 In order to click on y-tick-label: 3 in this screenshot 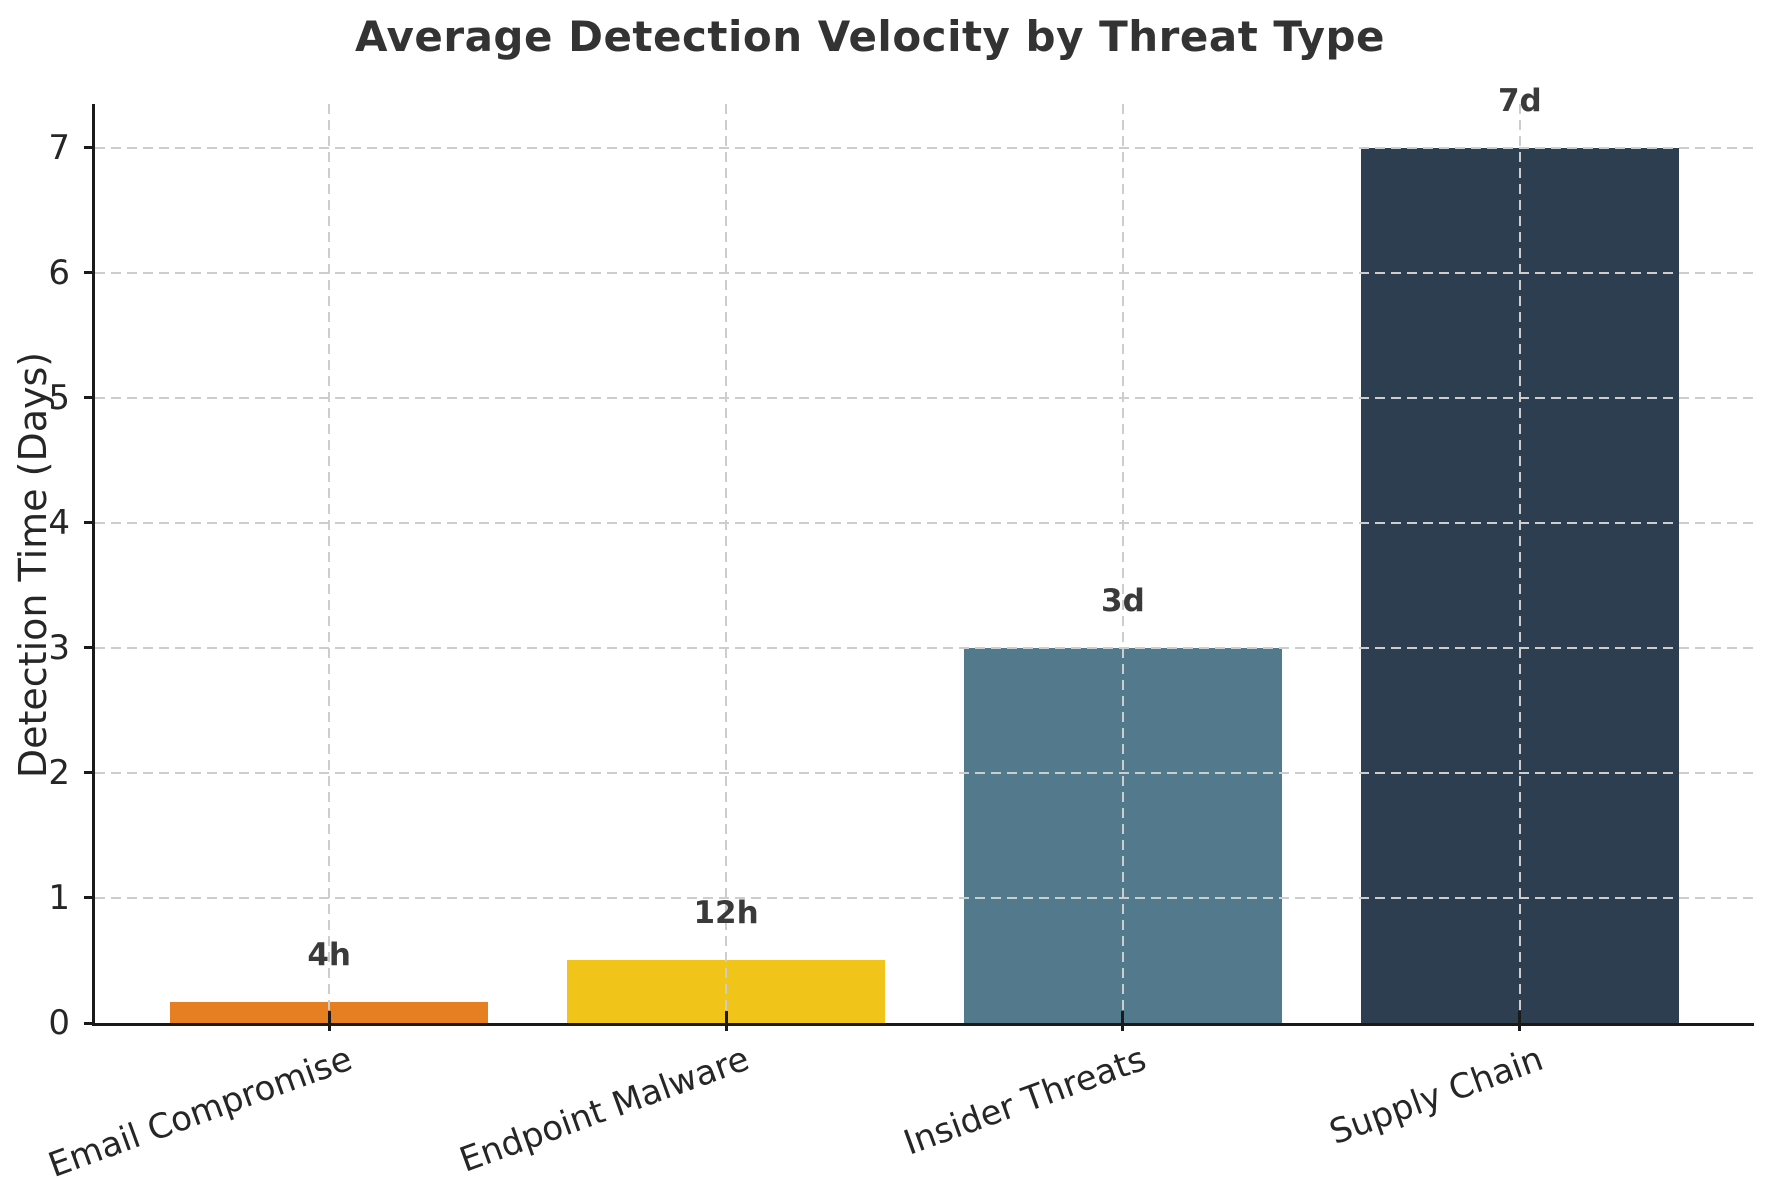, I will do `click(59, 647)`.